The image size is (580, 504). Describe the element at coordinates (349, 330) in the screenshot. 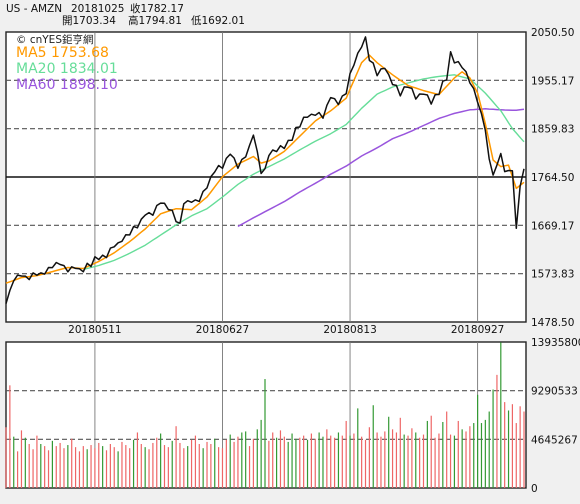

I see `price-x-tick-label: 20180813` at that location.